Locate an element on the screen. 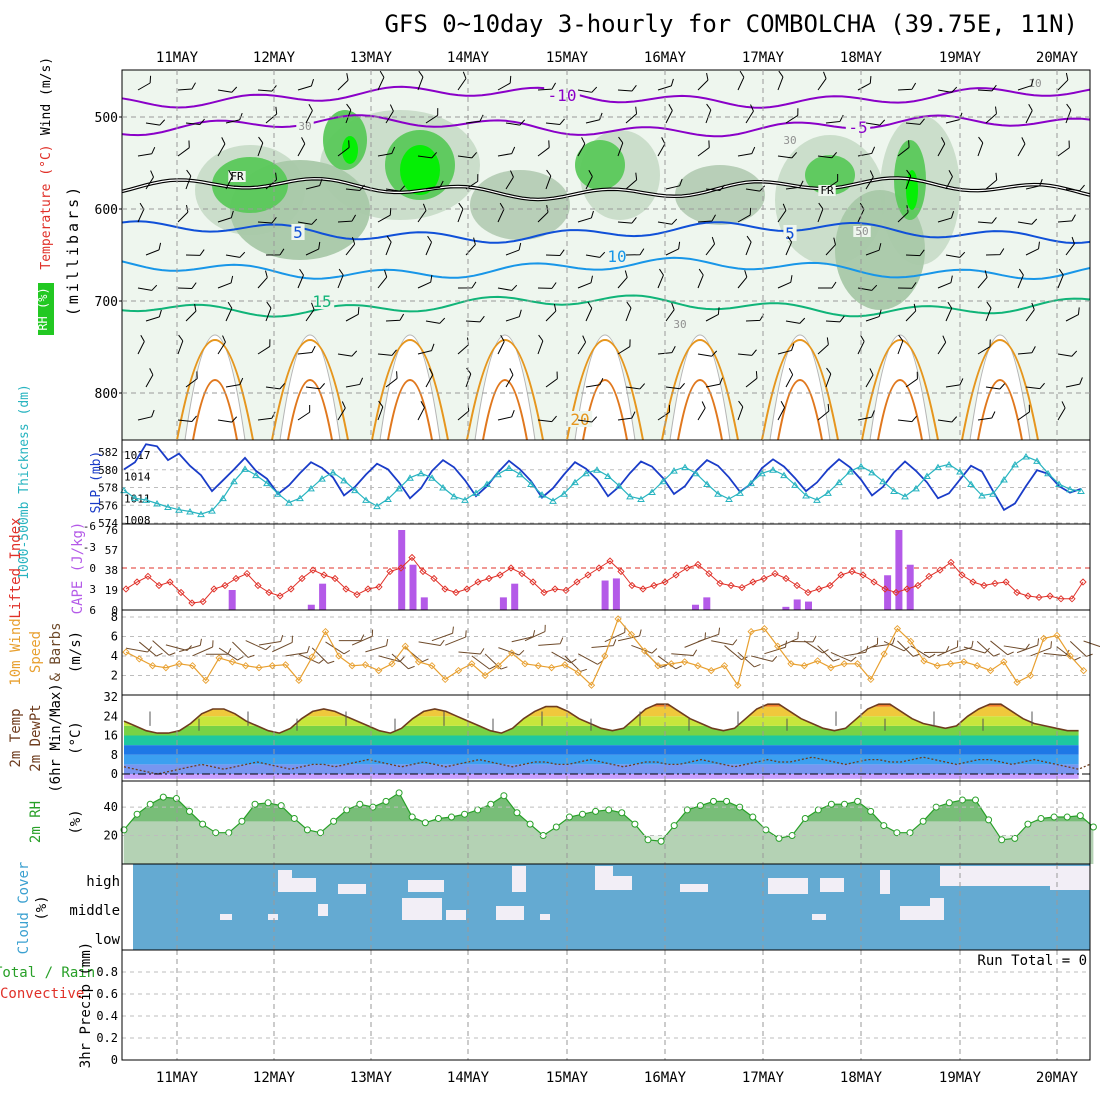  cloud-level-label: middle is located at coordinates (94, 911).